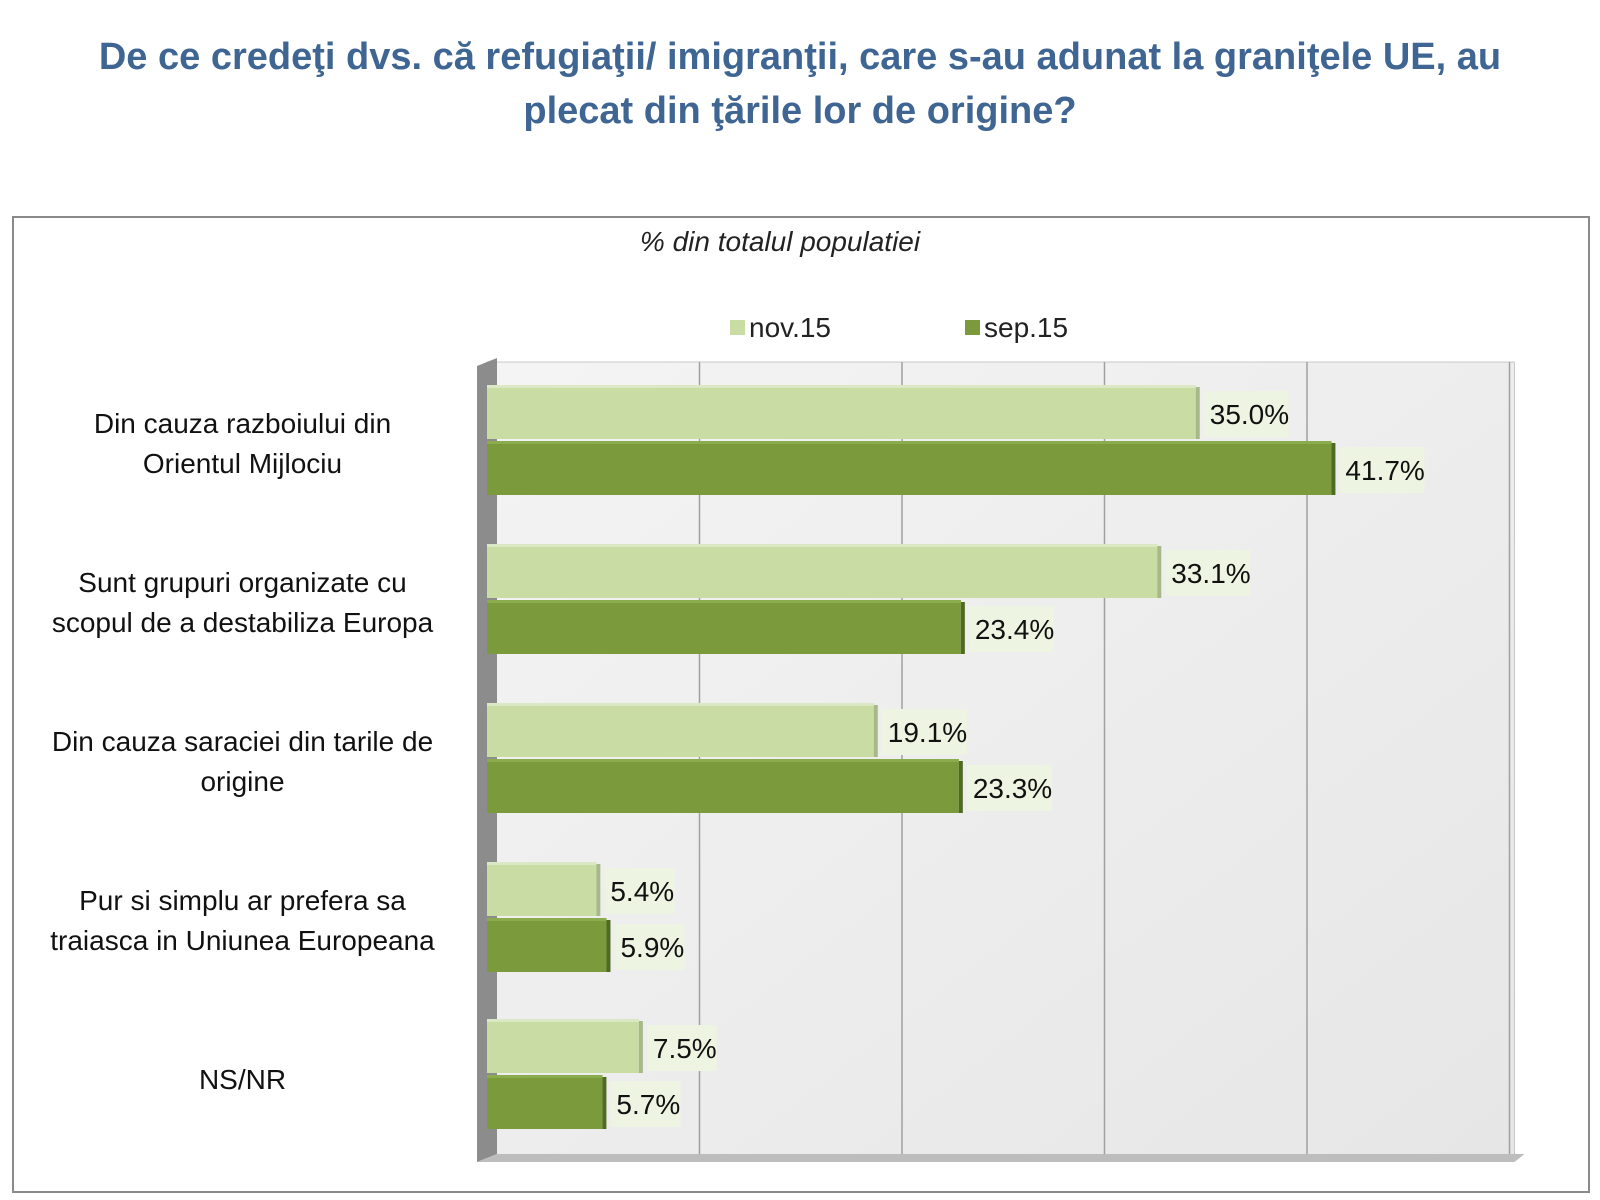  What do you see at coordinates (242, 762) in the screenshot?
I see `category-label-2: Din cauza saraciei din tarile de origine` at bounding box center [242, 762].